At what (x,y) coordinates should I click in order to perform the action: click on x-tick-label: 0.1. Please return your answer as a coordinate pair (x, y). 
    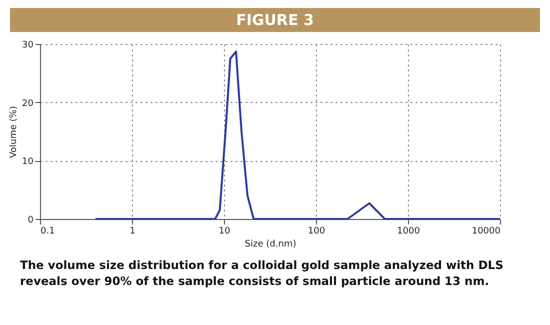
    Looking at the image, I should click on (47, 231).